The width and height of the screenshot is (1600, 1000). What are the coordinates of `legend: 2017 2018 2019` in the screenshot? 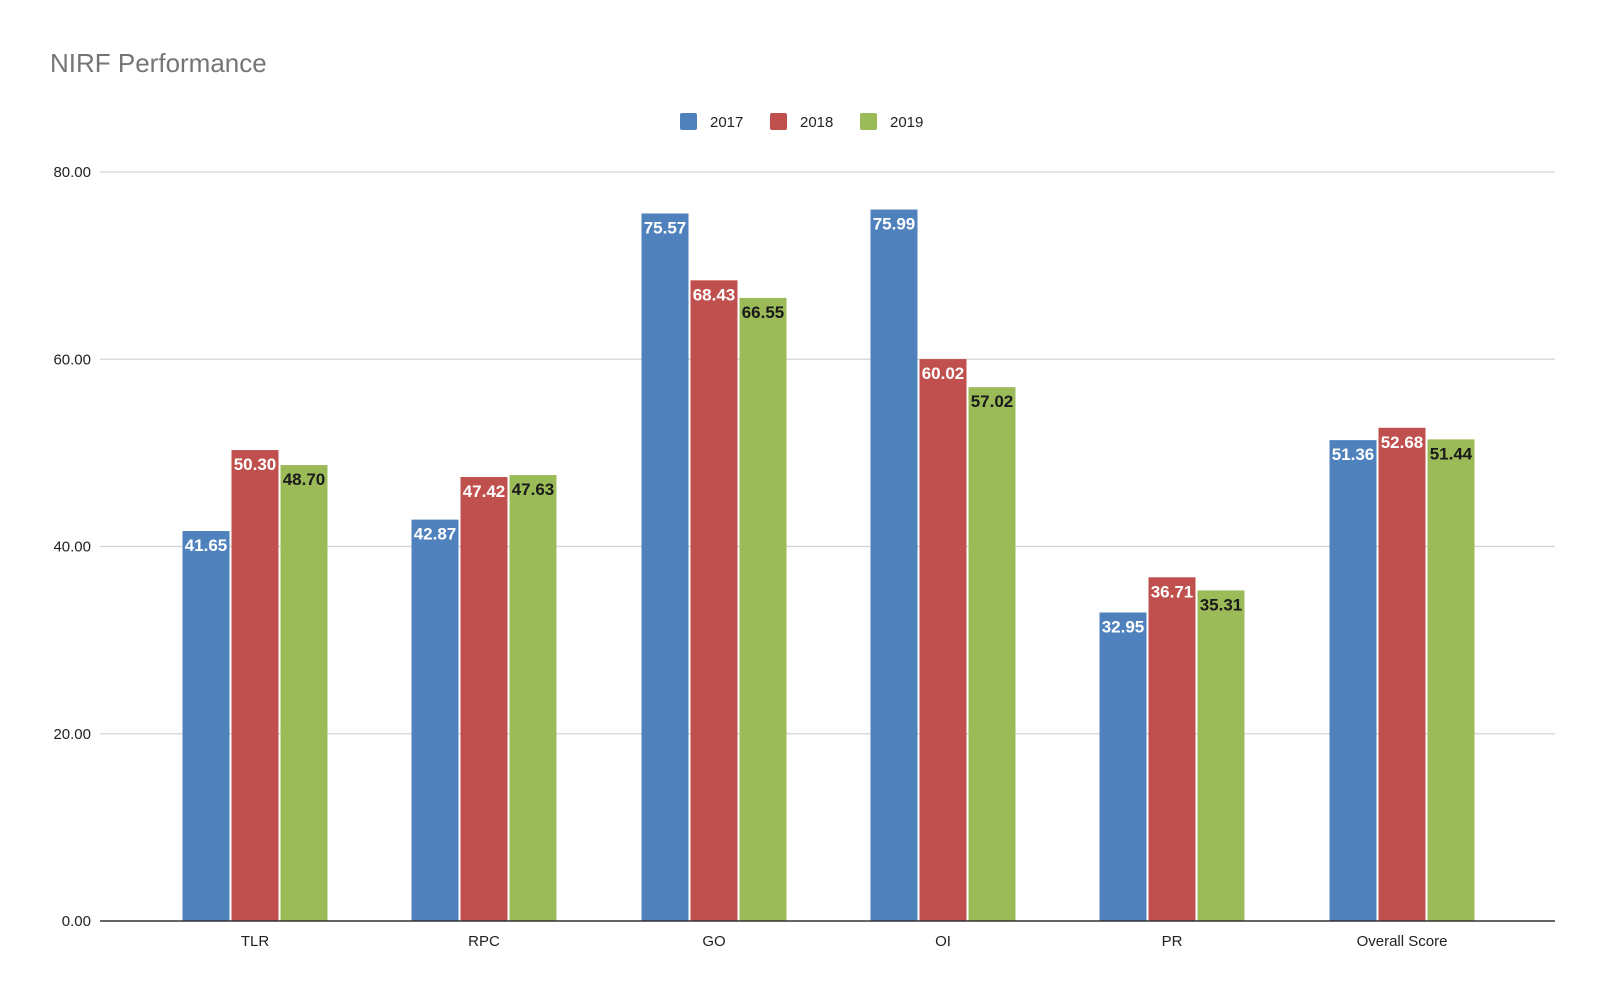 It's located at (801, 122).